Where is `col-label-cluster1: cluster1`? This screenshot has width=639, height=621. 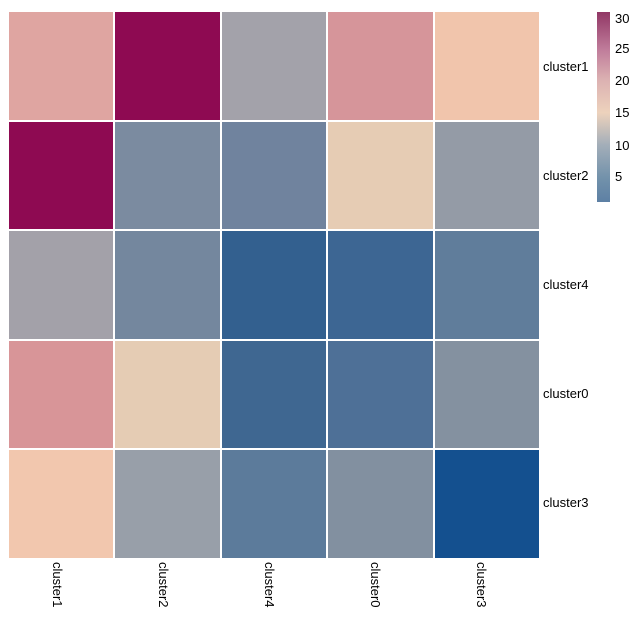
col-label-cluster1: cluster1 is located at coordinates (57, 585).